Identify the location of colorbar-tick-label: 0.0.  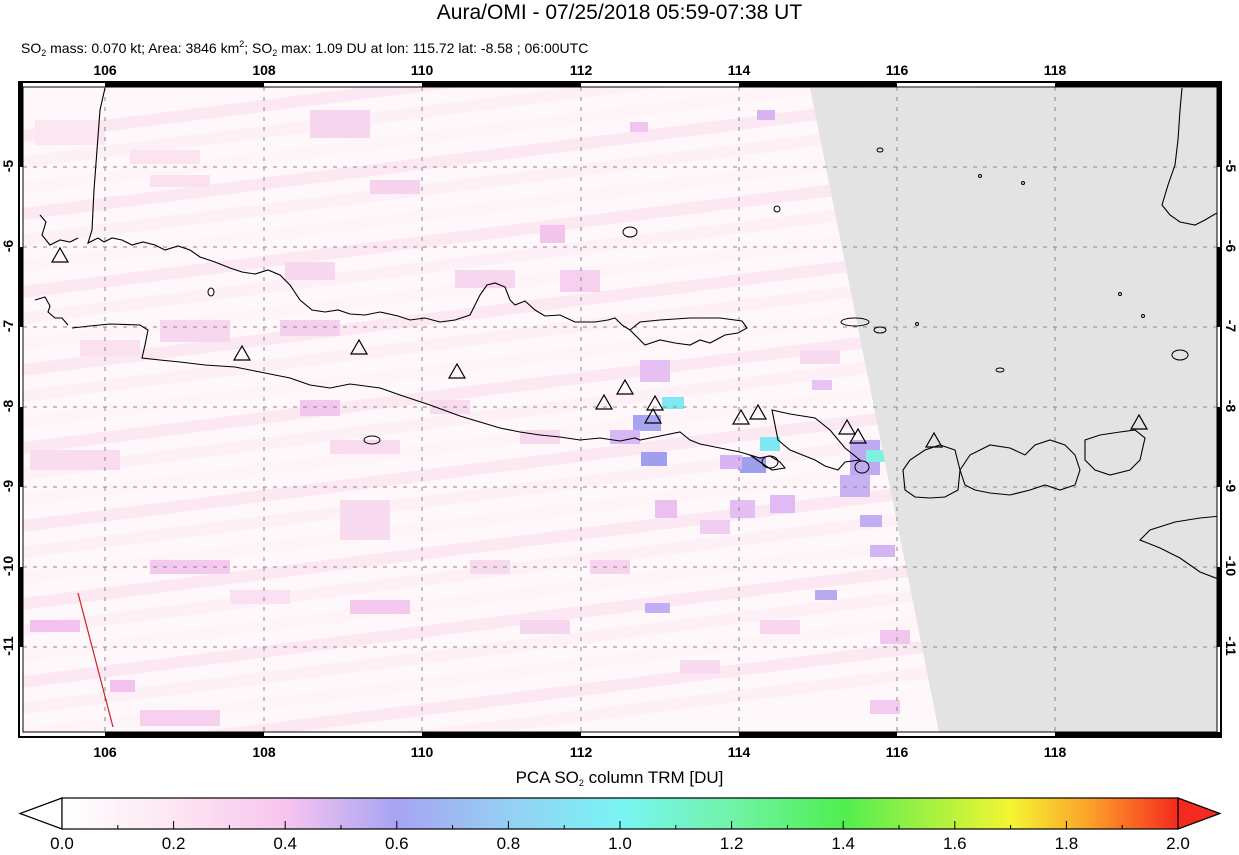
(62, 843).